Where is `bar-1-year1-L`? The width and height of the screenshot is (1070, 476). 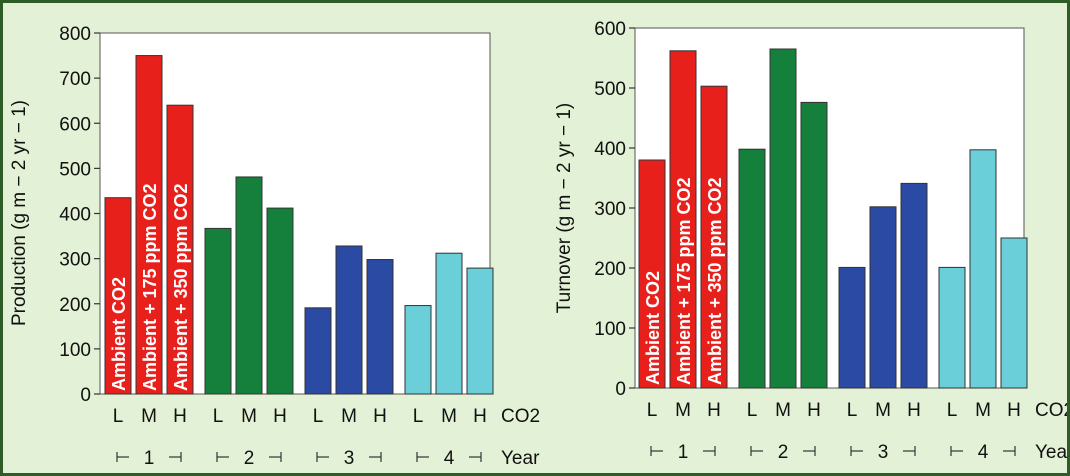
bar-1-year1-L is located at coordinates (118, 296).